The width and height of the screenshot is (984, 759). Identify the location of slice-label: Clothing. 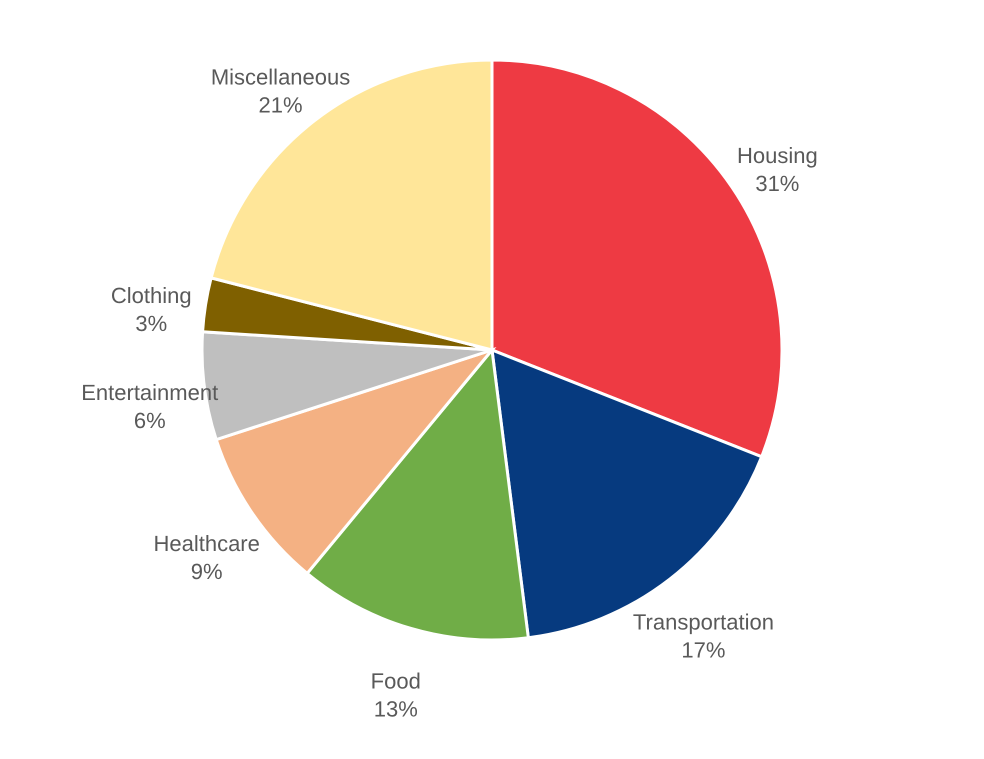
(151, 295).